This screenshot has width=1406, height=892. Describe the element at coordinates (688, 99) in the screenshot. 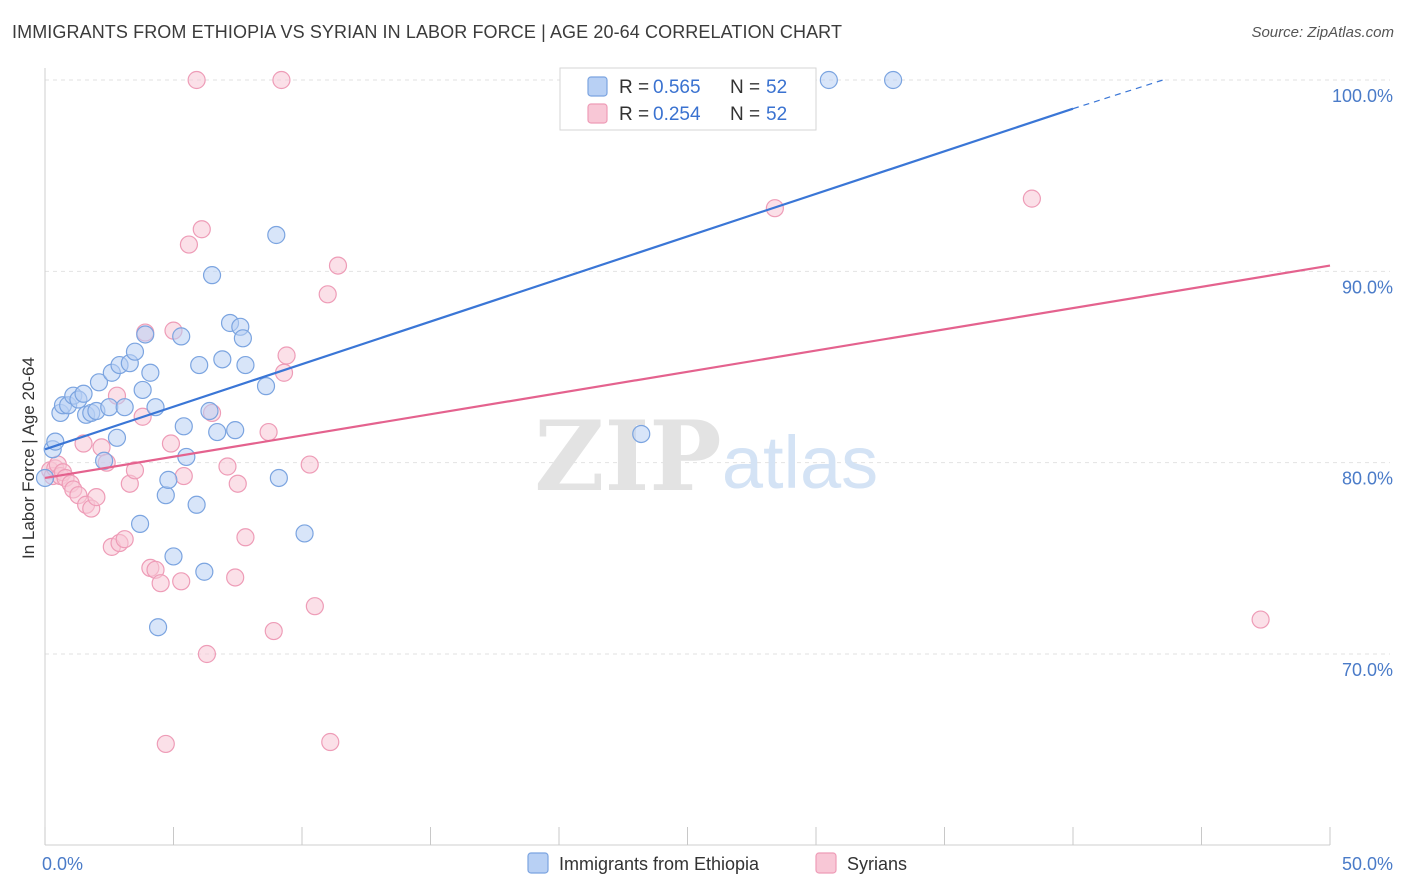

I see `stats-legend: R = 0.565 N = 52 R = 0.254 N = 52` at that location.